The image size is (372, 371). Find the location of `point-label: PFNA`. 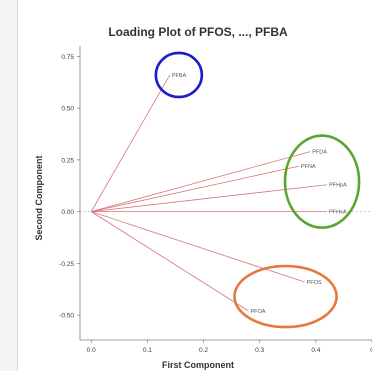

point-label: PFNA is located at coordinates (308, 167).